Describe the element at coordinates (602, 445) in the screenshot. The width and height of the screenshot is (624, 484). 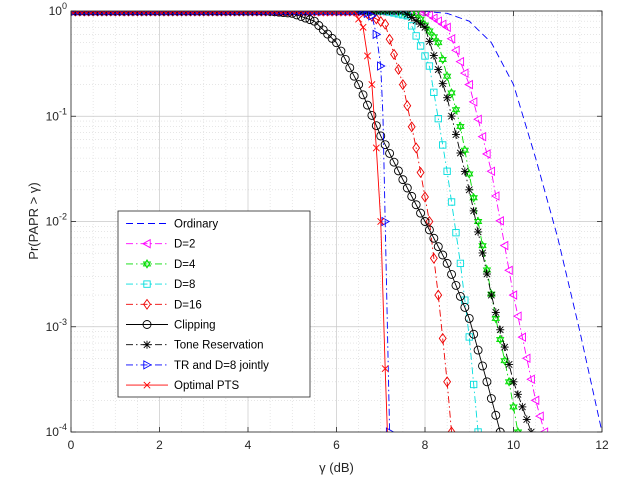
I see `x-tick-label: 12` at that location.